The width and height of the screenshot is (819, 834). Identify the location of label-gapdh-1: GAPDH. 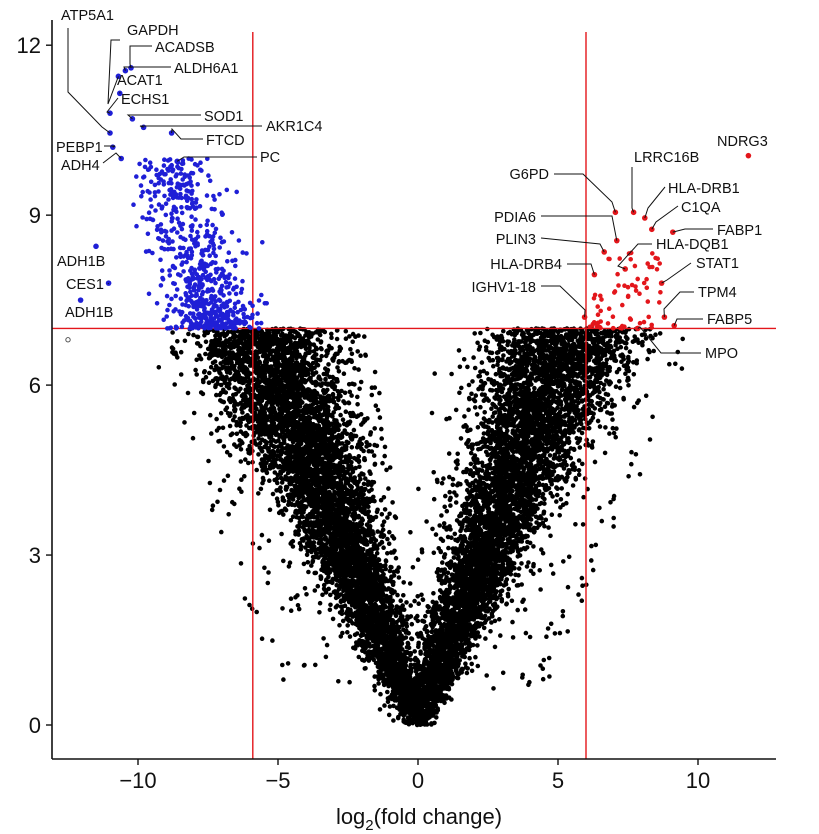
(153, 31).